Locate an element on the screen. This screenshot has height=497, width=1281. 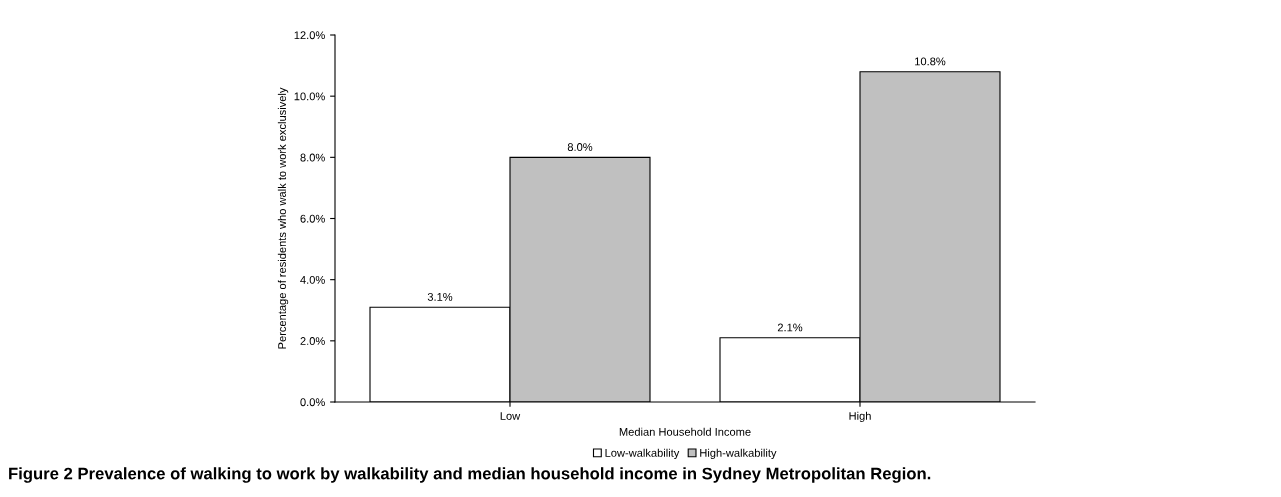
x-tick-label: Low is located at coordinates (510, 416).